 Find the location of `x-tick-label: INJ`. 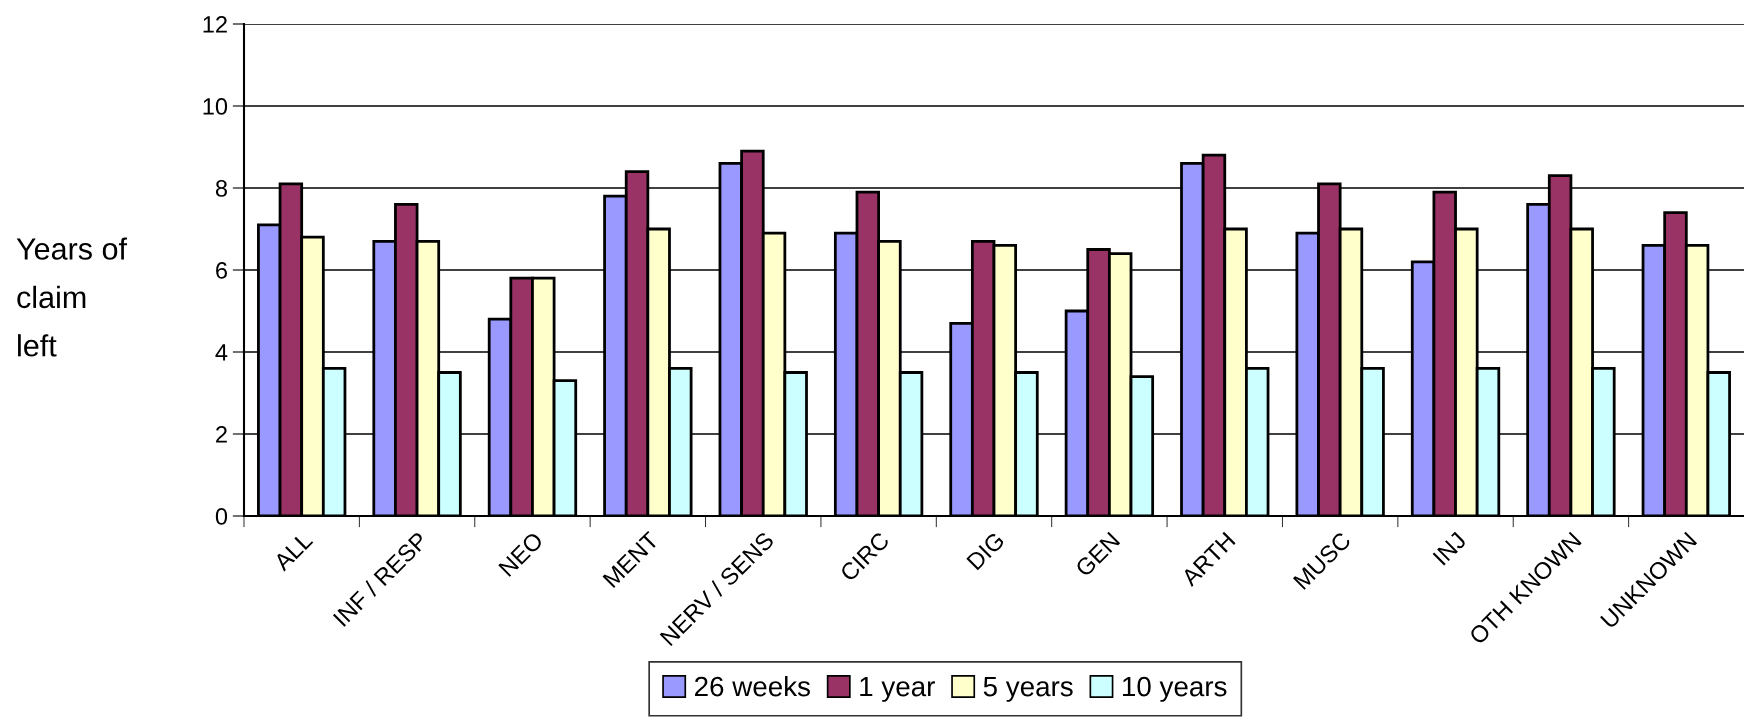

x-tick-label: INJ is located at coordinates (1449, 548).